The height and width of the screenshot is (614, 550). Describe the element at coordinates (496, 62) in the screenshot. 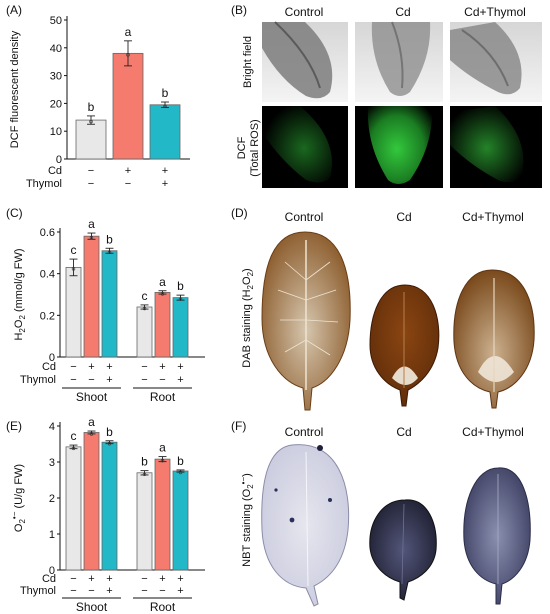

I see `brightfield-image-cd-thymol` at that location.